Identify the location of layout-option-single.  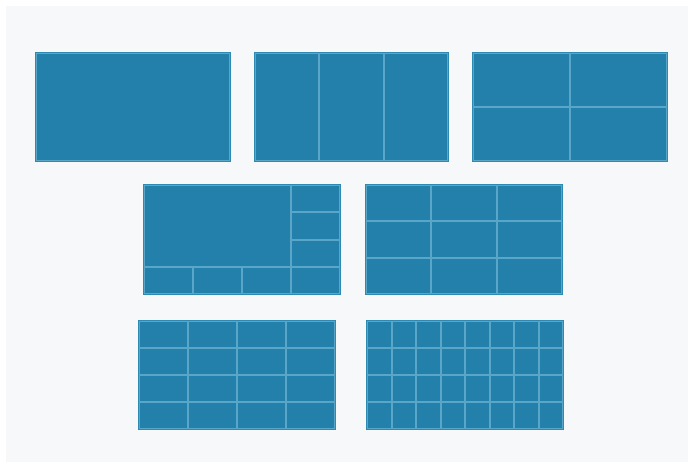
(133, 107).